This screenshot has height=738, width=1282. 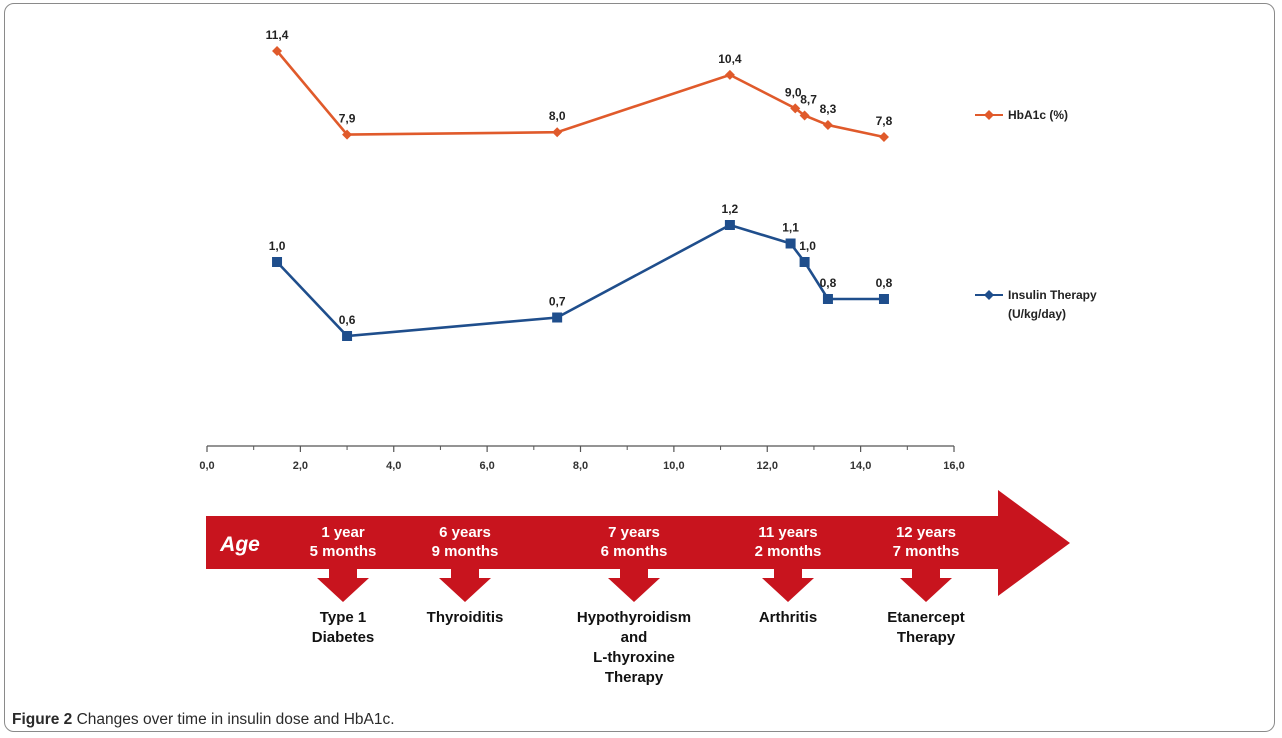 I want to click on event-label: Hypothyroidism, so click(x=634, y=617).